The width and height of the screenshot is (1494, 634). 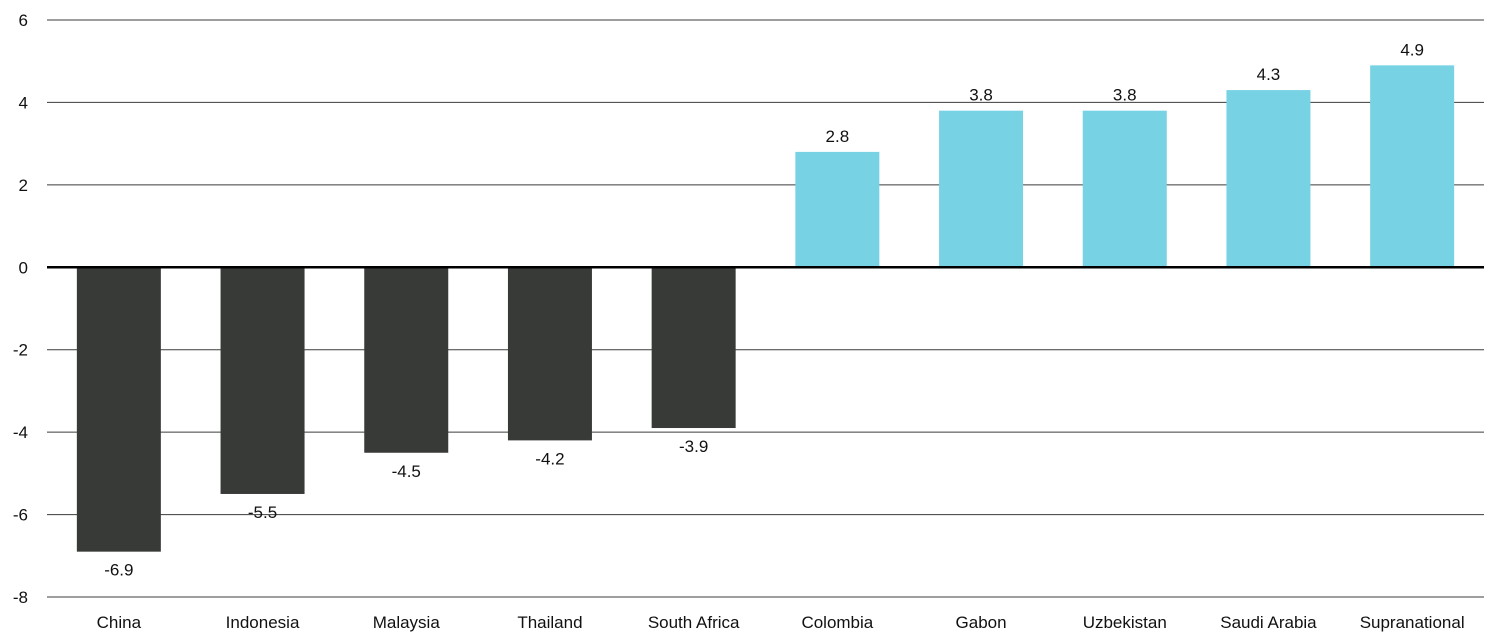 I want to click on category-label: South Africa, so click(x=694, y=622).